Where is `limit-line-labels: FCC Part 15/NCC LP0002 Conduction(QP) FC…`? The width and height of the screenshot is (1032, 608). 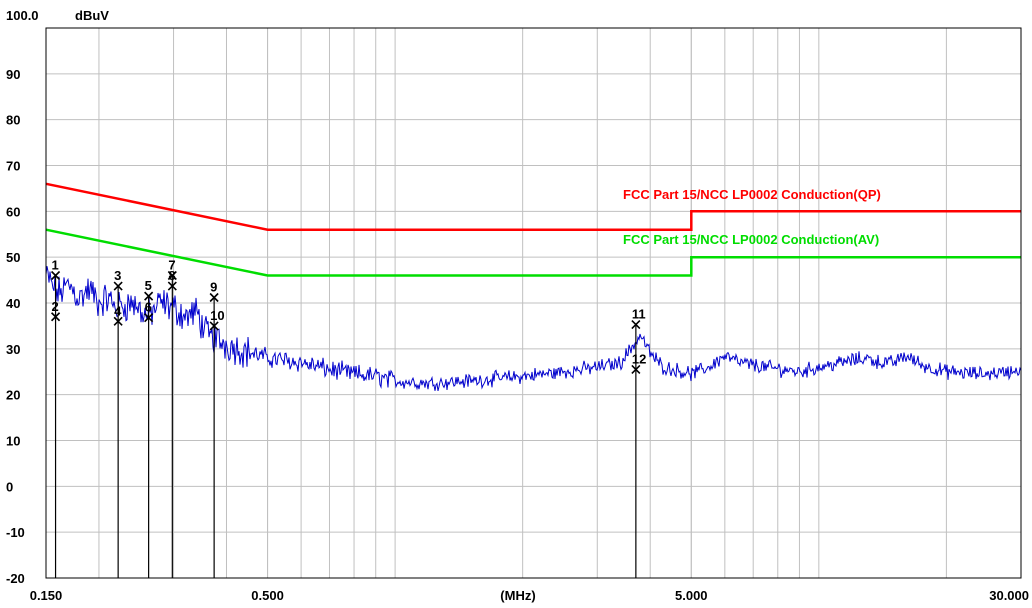
limit-line-labels: FCC Part 15/NCC LP0002 Conduction(QP) FC… is located at coordinates (752, 217).